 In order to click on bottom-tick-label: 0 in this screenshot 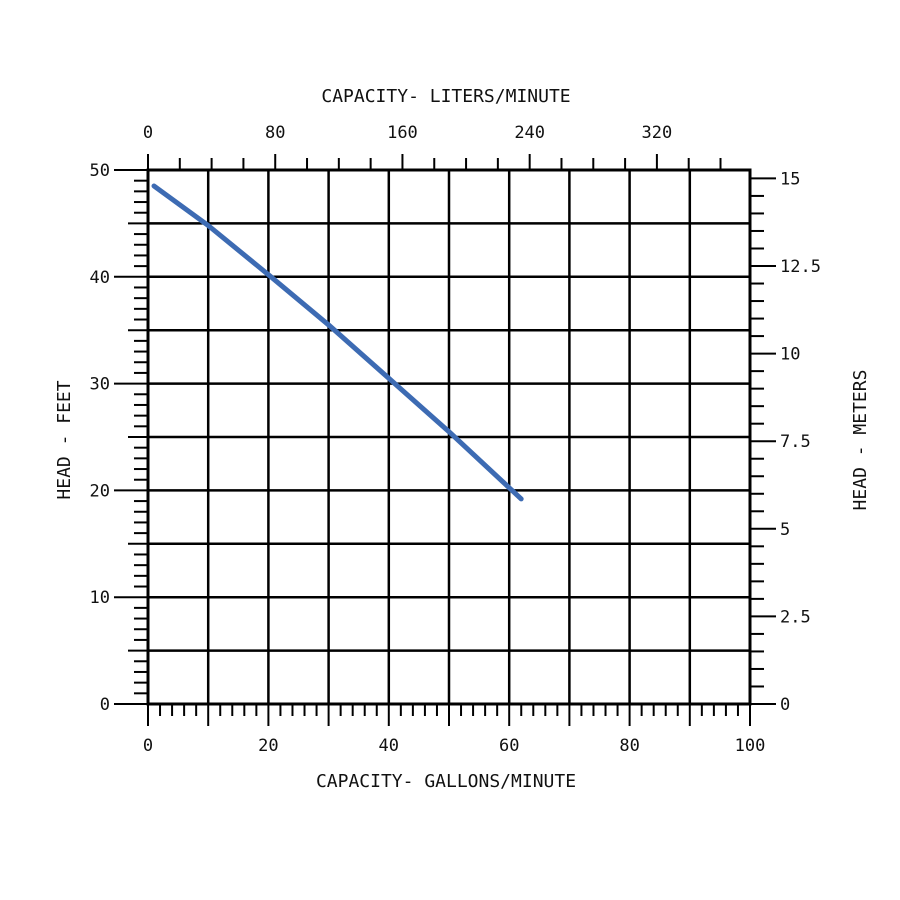, I will do `click(148, 746)`.